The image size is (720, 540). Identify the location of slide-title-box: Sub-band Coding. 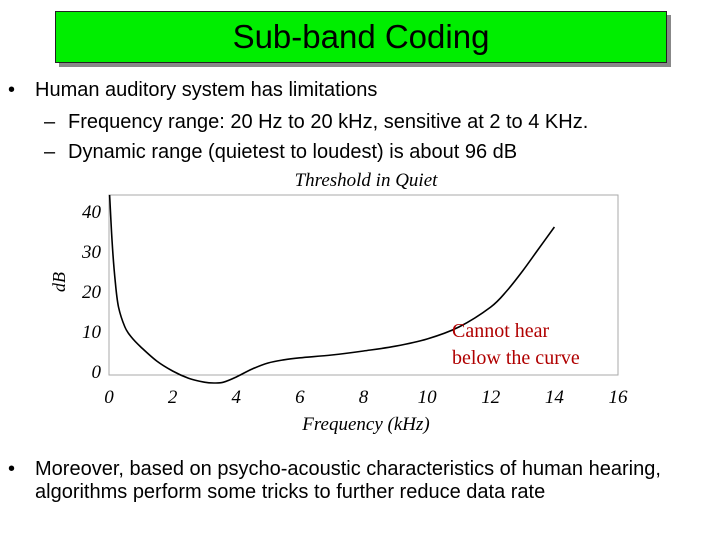
(361, 37).